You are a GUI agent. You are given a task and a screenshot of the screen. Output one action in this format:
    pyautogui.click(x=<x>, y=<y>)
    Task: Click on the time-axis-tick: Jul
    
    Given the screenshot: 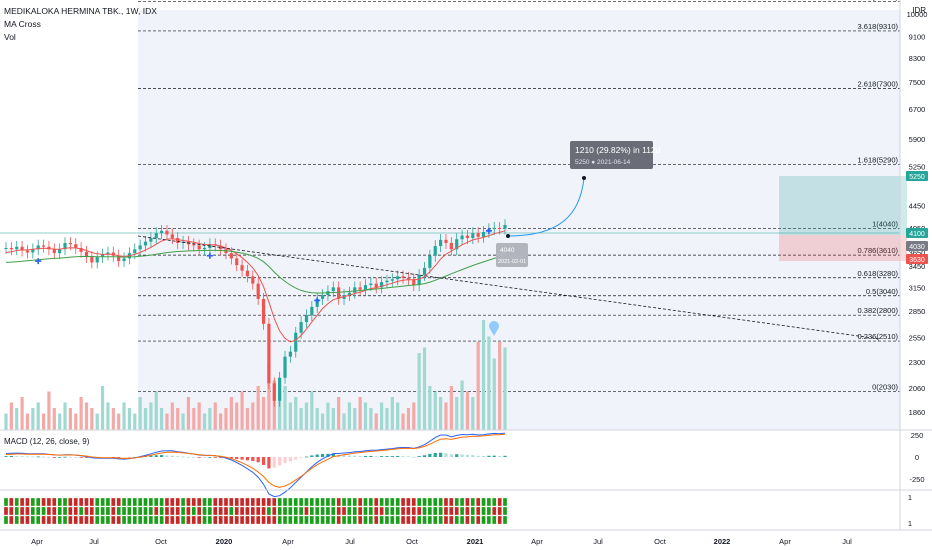 What is the action you would take?
    pyautogui.click(x=350, y=541)
    